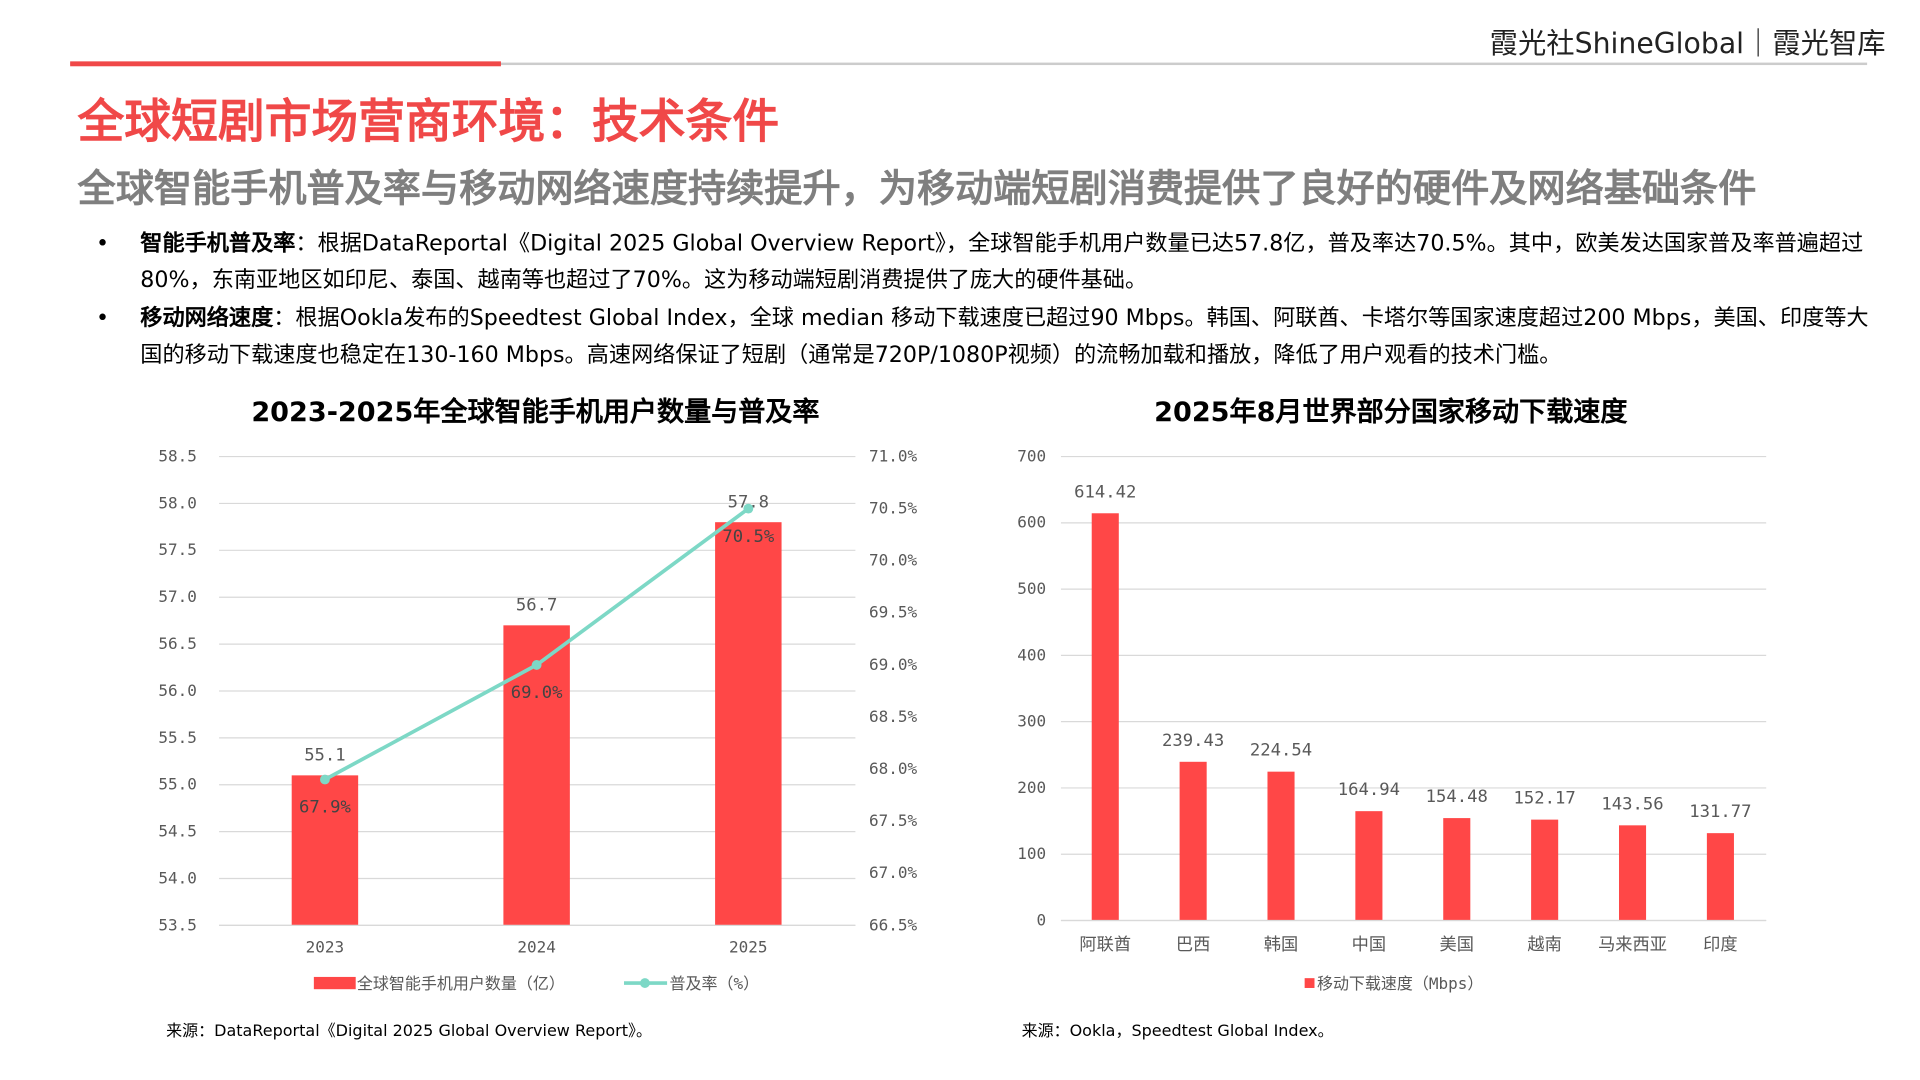 The height and width of the screenshot is (1080, 1920). I want to click on y-tick-label: 58.5, so click(177, 455).